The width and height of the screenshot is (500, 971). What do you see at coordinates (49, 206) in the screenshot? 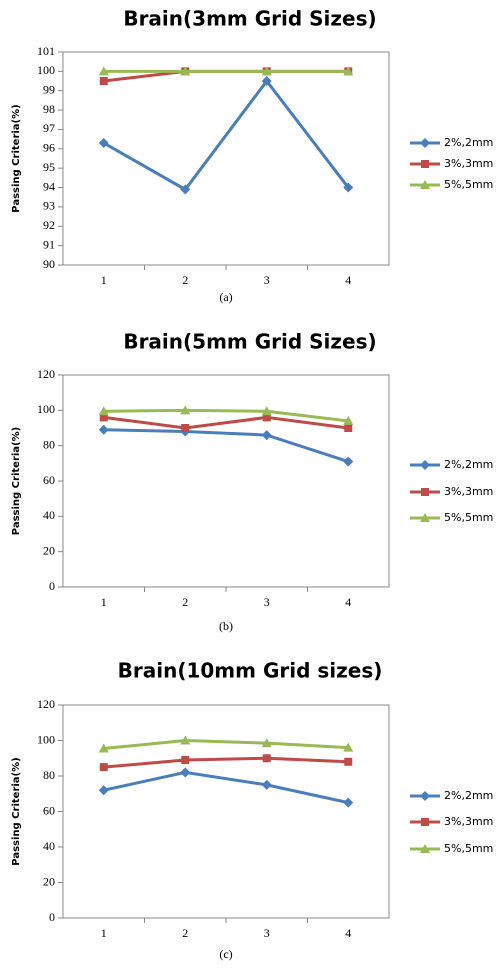
I see `y-tick-label: 93` at bounding box center [49, 206].